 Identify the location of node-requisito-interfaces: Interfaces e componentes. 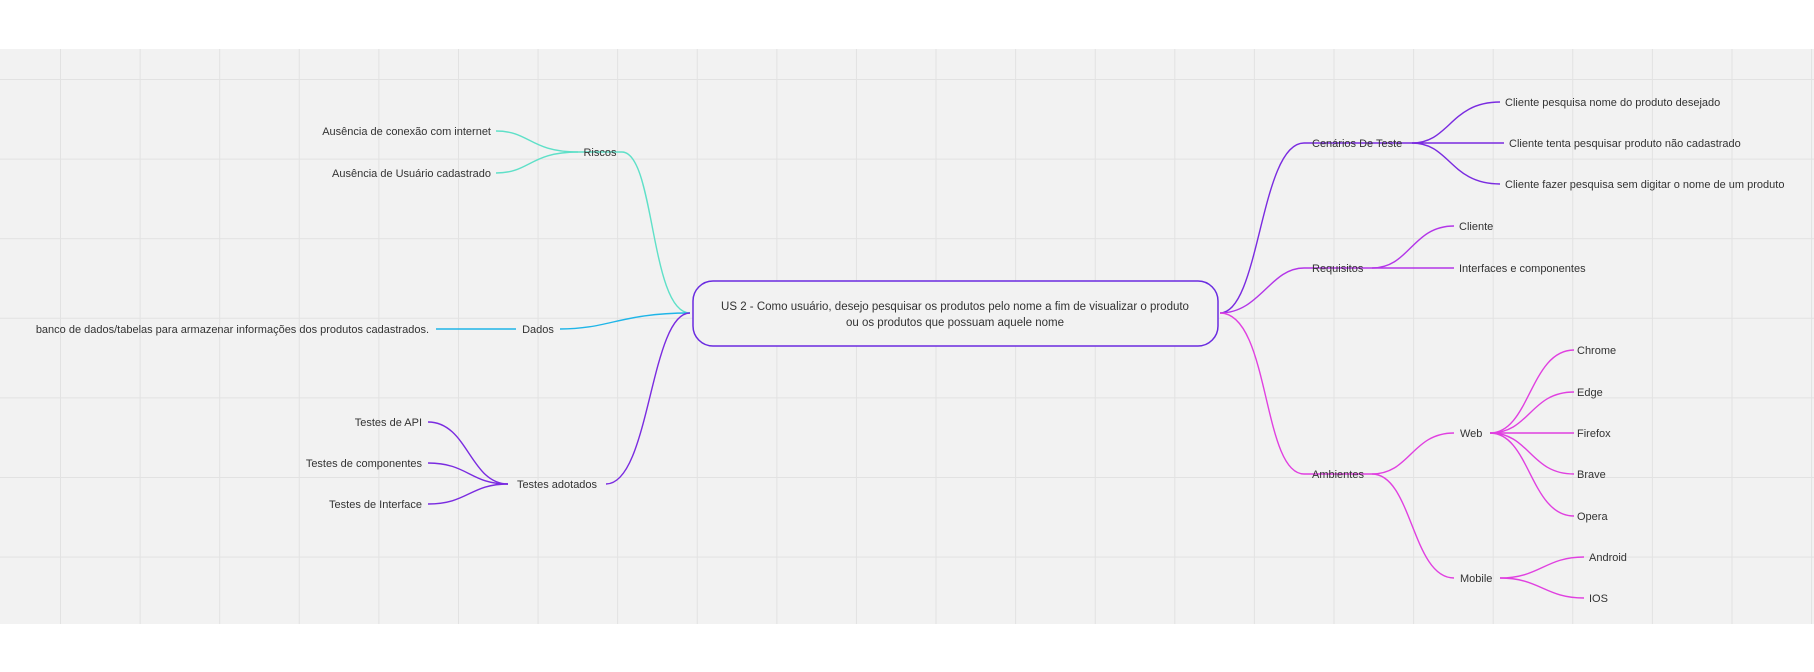
(1522, 269).